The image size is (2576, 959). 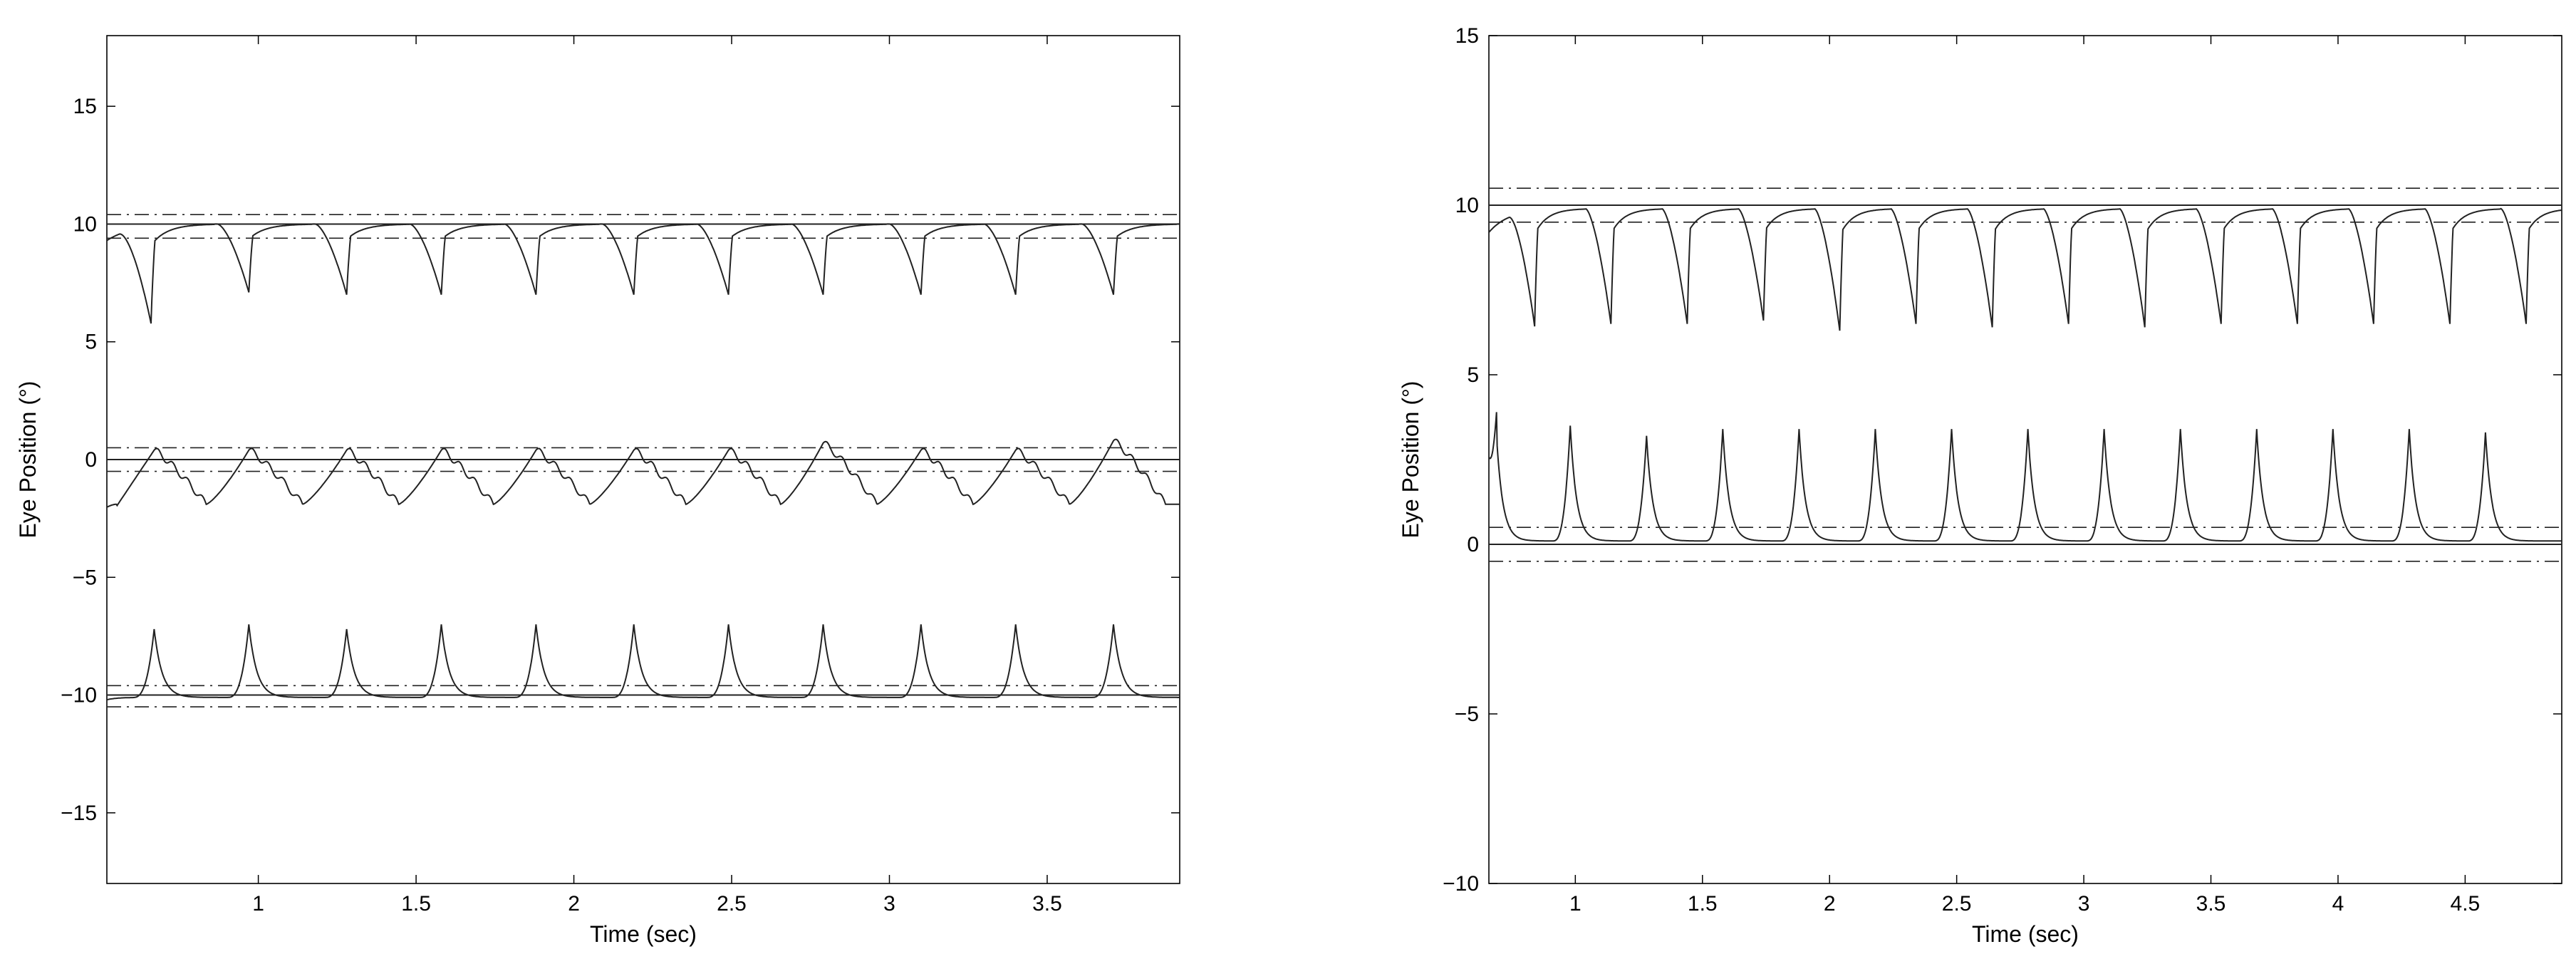 I want to click on chart-right-ylabel: Eye Position (°), so click(x=1410, y=460).